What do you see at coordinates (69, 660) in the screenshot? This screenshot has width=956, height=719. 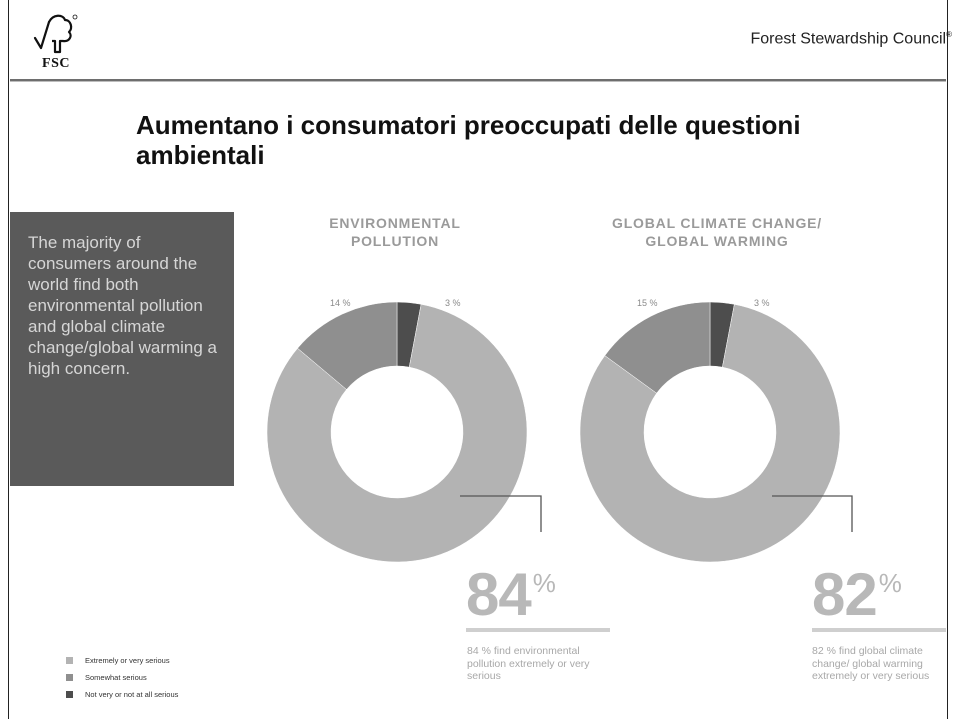 I see `legend-swatch-extremely` at bounding box center [69, 660].